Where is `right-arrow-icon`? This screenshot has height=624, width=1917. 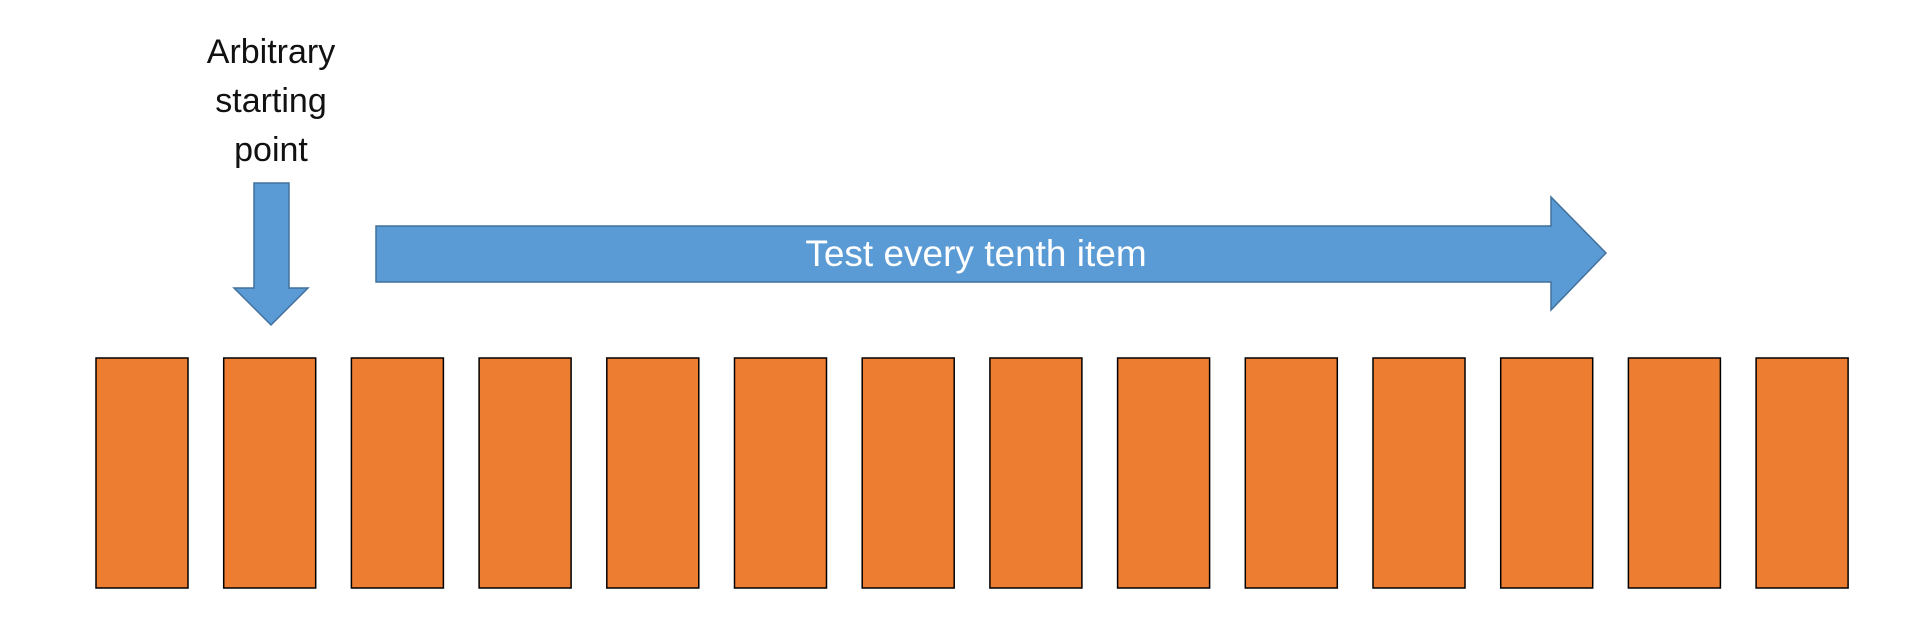
right-arrow-icon is located at coordinates (991, 253).